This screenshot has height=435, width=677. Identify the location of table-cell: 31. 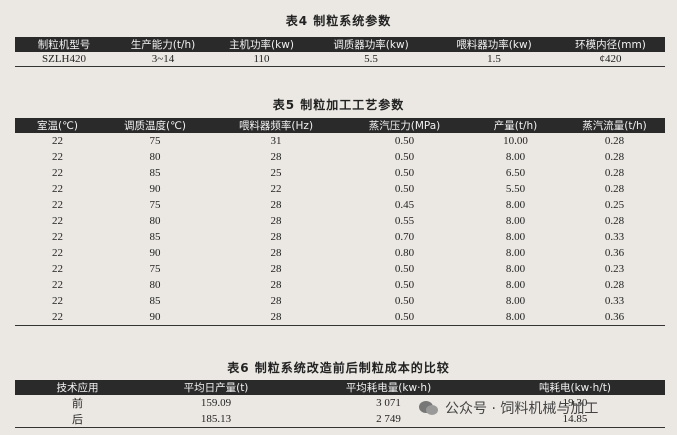
(276, 141).